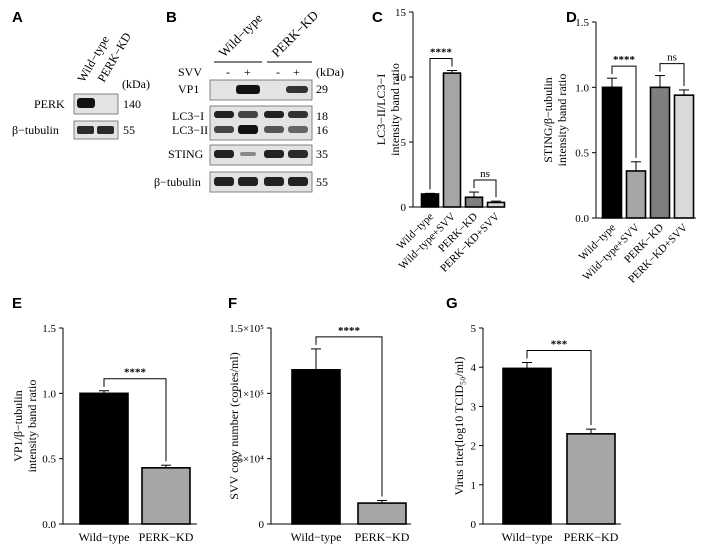 This screenshot has width=726, height=555. I want to click on chart-g-category-label: PERK−KD, so click(591, 537).